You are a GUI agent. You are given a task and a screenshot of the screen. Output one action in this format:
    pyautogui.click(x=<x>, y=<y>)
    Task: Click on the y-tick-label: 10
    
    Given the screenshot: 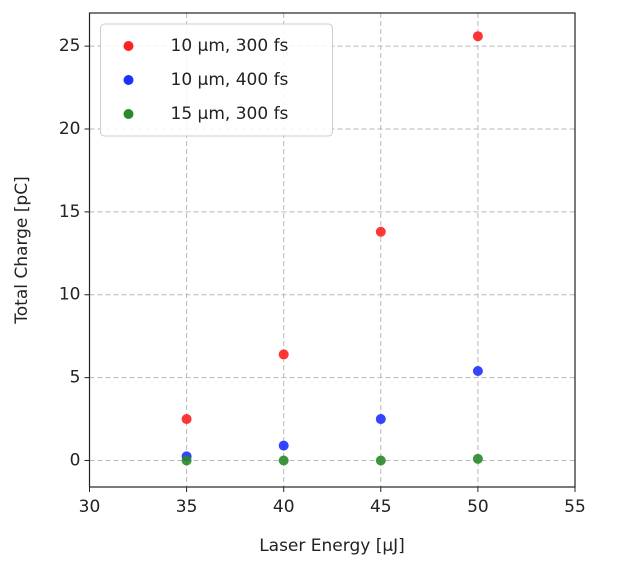 What is the action you would take?
    pyautogui.click(x=70, y=295)
    